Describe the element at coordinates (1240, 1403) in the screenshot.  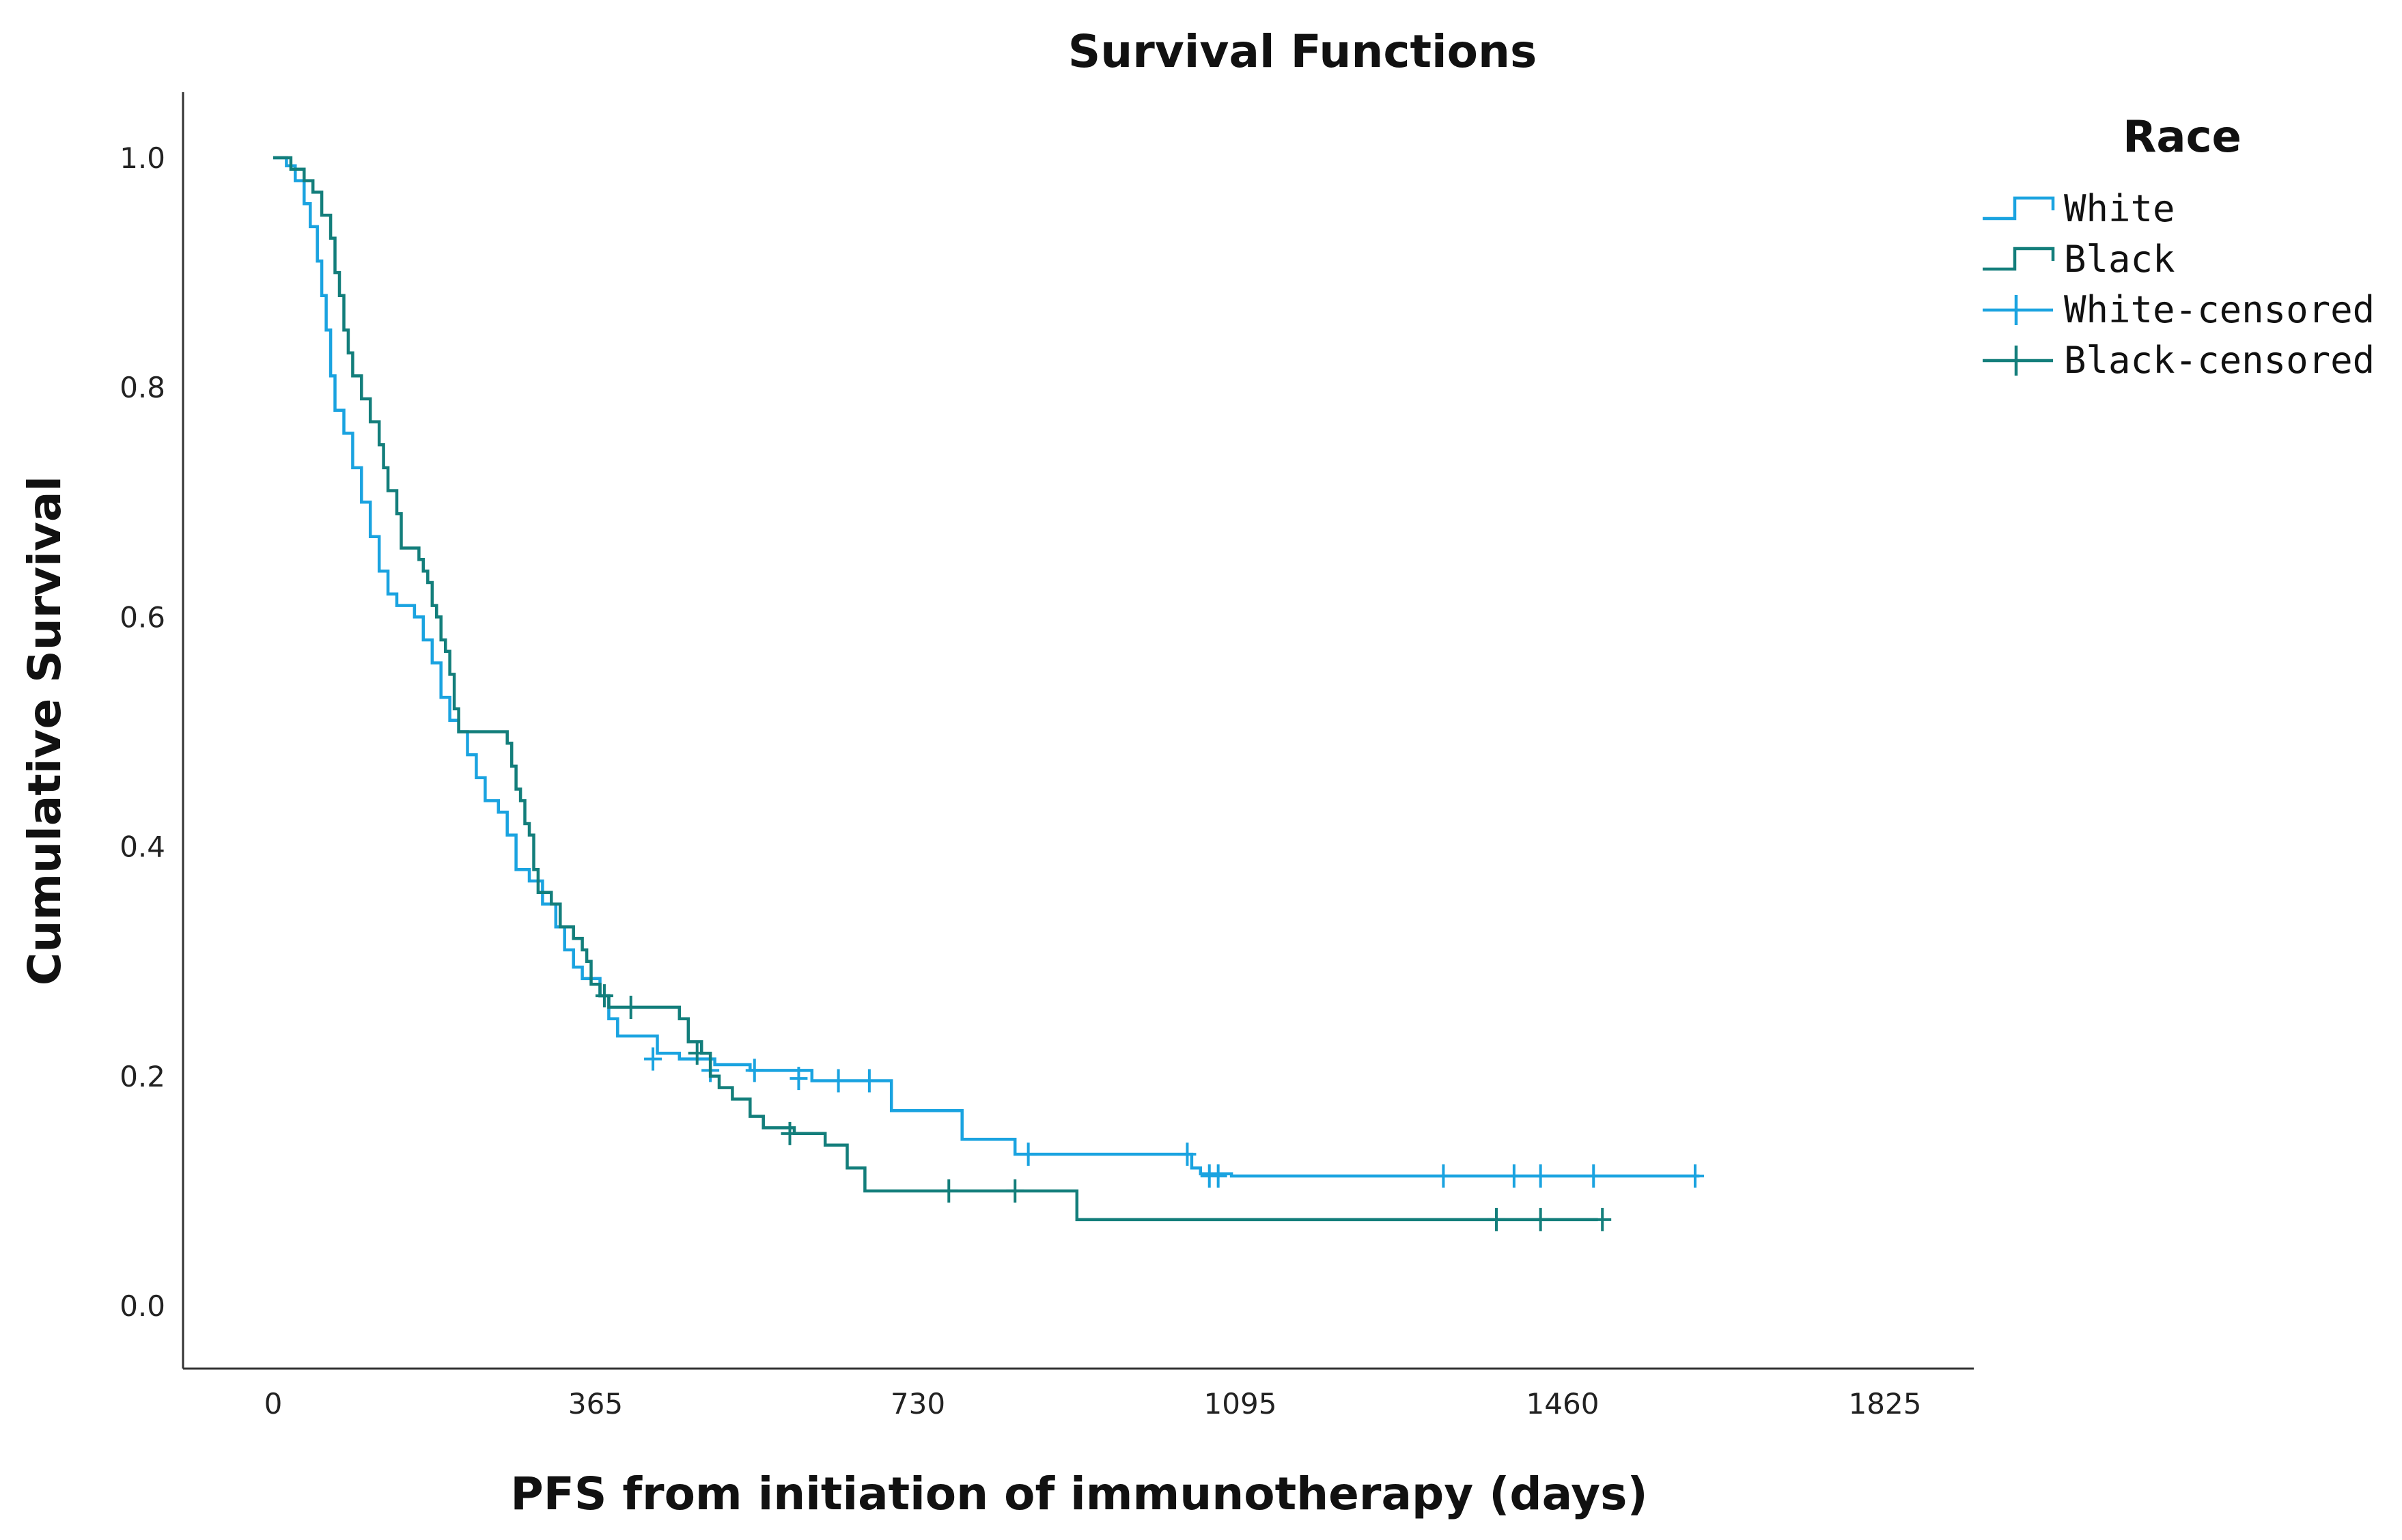
I see `x-tick-label: 1095` at that location.